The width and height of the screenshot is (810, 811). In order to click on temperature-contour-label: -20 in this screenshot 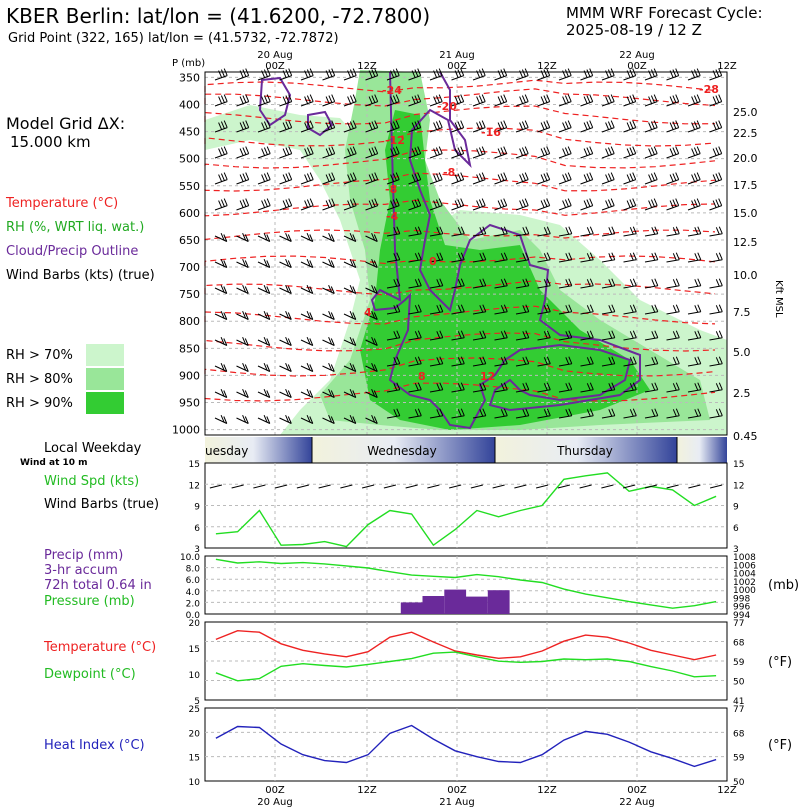, I will do `click(447, 106)`.